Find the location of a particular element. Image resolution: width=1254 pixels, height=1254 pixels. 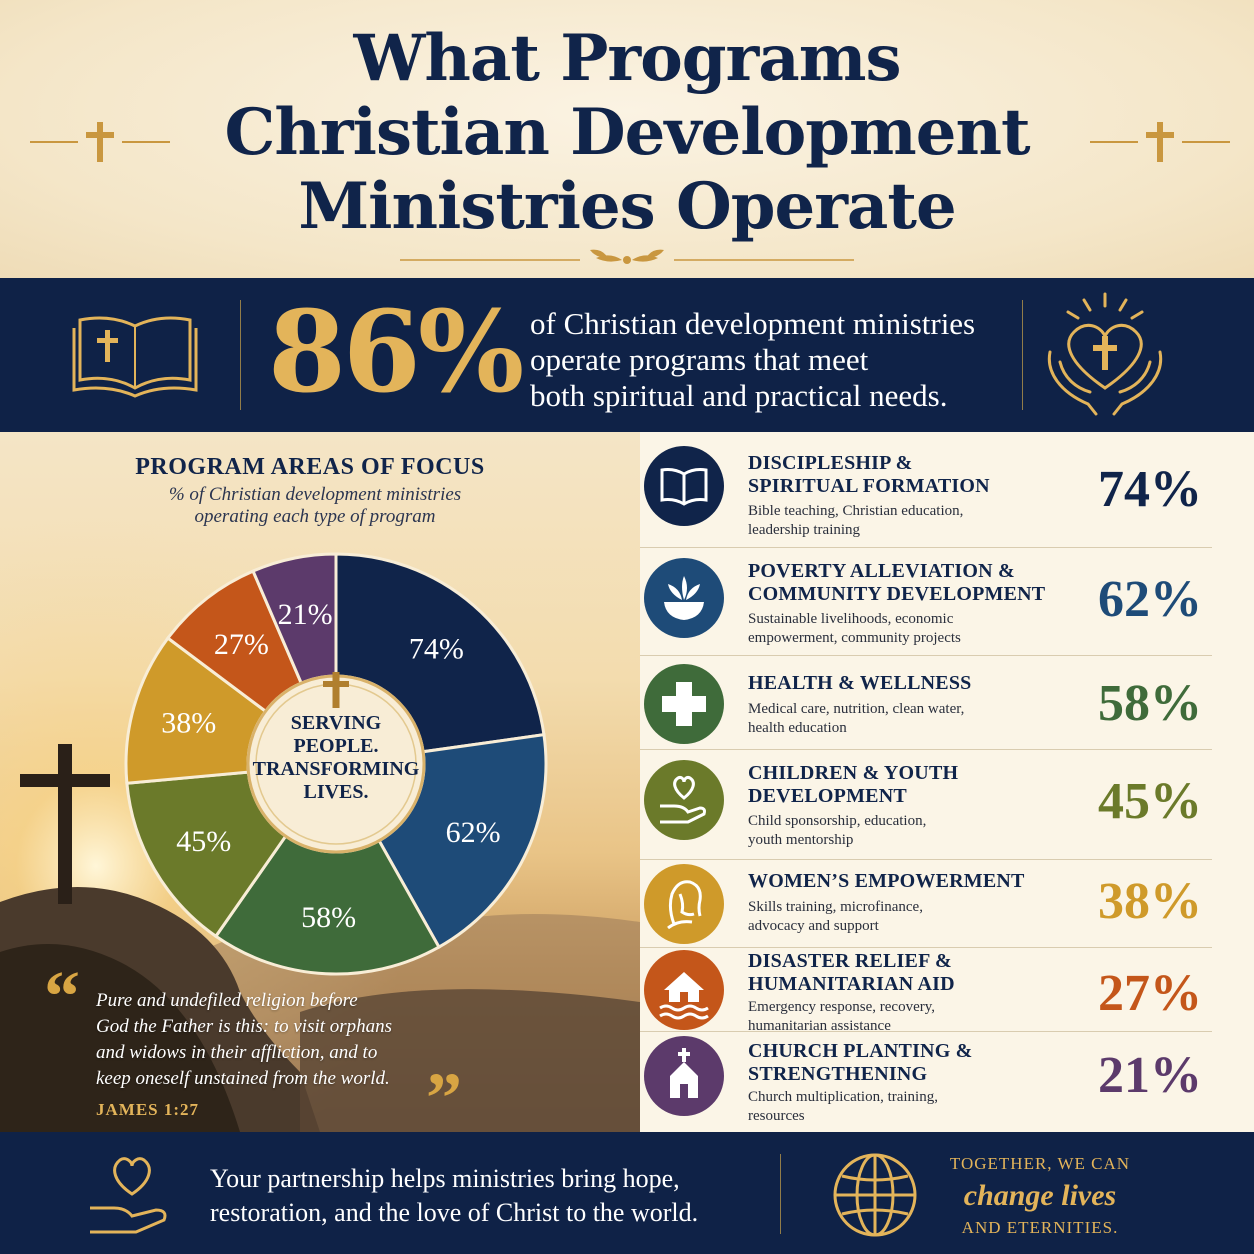

tagline-top: TOGETHER, WE CAN is located at coordinates (1040, 1163).